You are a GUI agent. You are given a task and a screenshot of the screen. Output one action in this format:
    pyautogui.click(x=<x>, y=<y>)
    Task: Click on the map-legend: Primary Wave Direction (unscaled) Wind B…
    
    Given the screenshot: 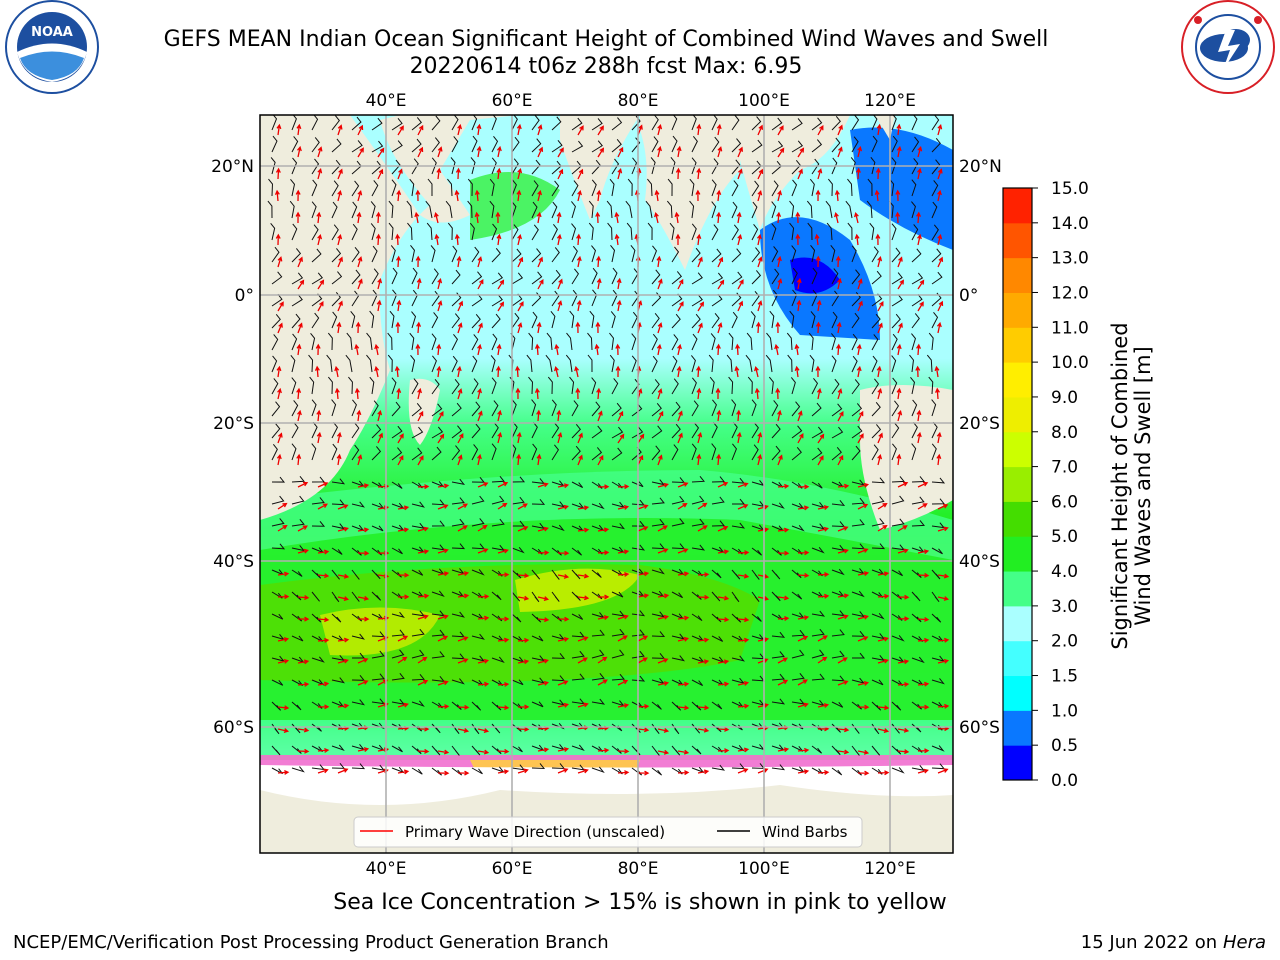 What is the action you would take?
    pyautogui.click(x=608, y=832)
    